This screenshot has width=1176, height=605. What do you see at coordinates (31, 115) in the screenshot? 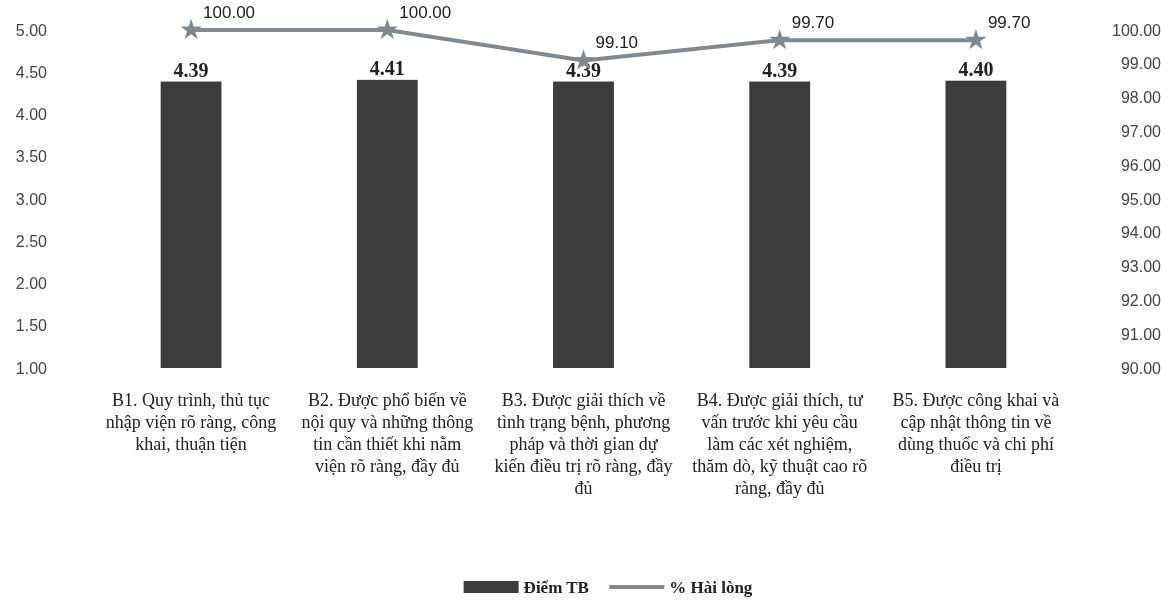
I see `y-tick-label: 4.00` at bounding box center [31, 115].